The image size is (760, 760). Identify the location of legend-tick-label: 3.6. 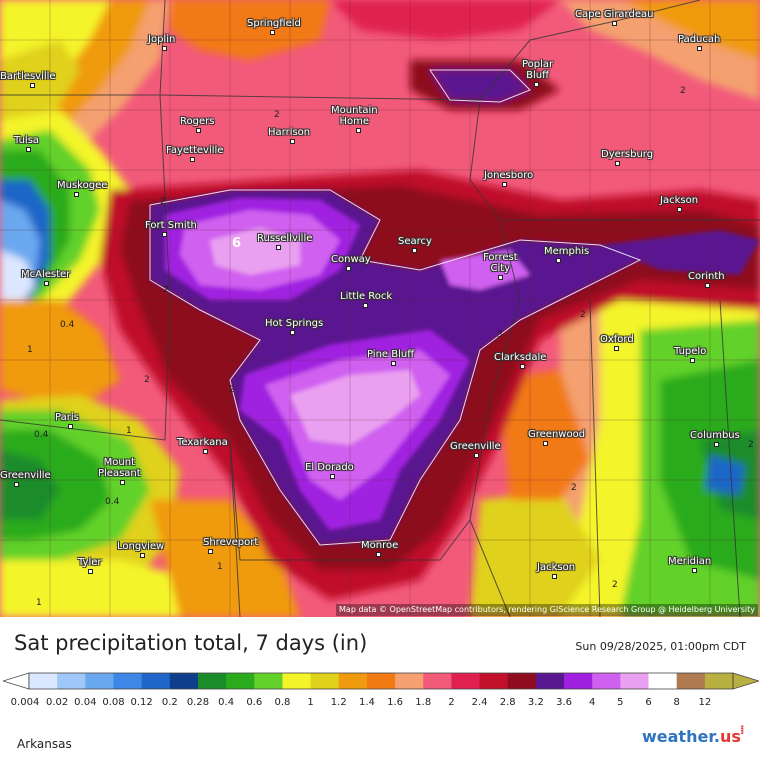
(564, 702).